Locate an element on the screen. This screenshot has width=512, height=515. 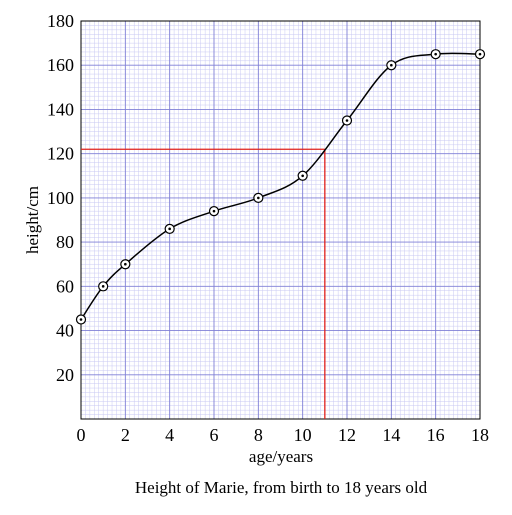
y-axis-ticks: 20 40 60 80 100 120 140 160 180 is located at coordinates (60, 198).